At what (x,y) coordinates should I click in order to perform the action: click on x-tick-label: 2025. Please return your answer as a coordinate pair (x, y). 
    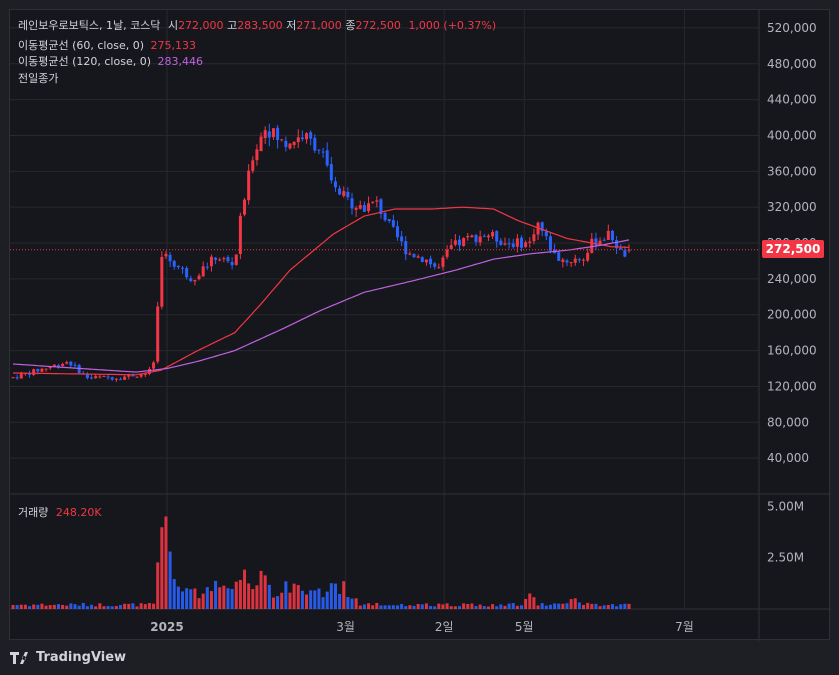
    Looking at the image, I should click on (166, 627).